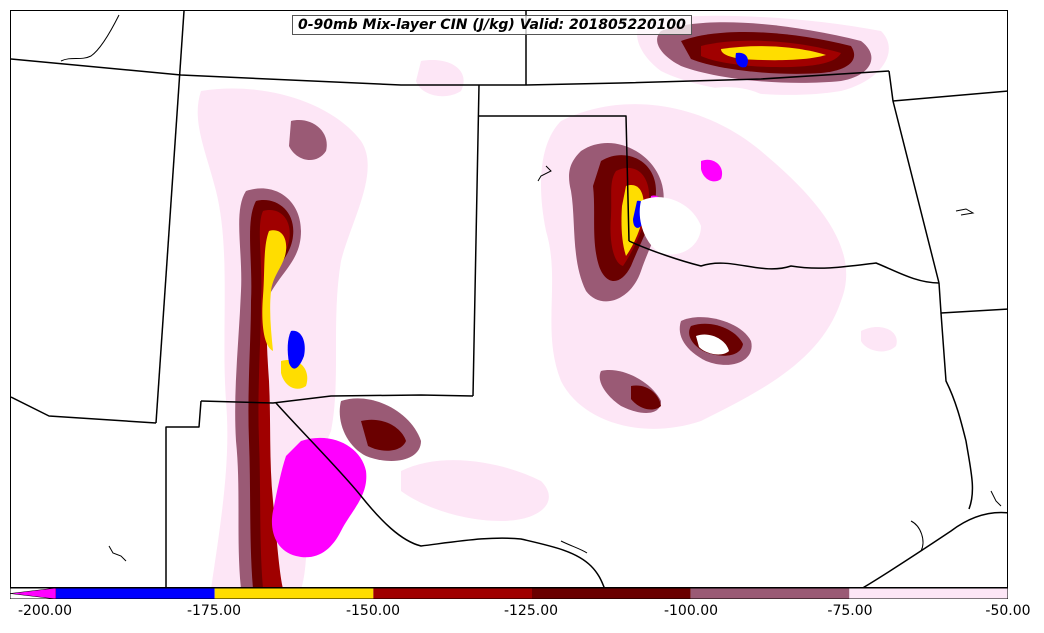 This screenshot has height=633, width=1044. I want to click on border-line-oklahoma-panhandle, so click(554, 178).